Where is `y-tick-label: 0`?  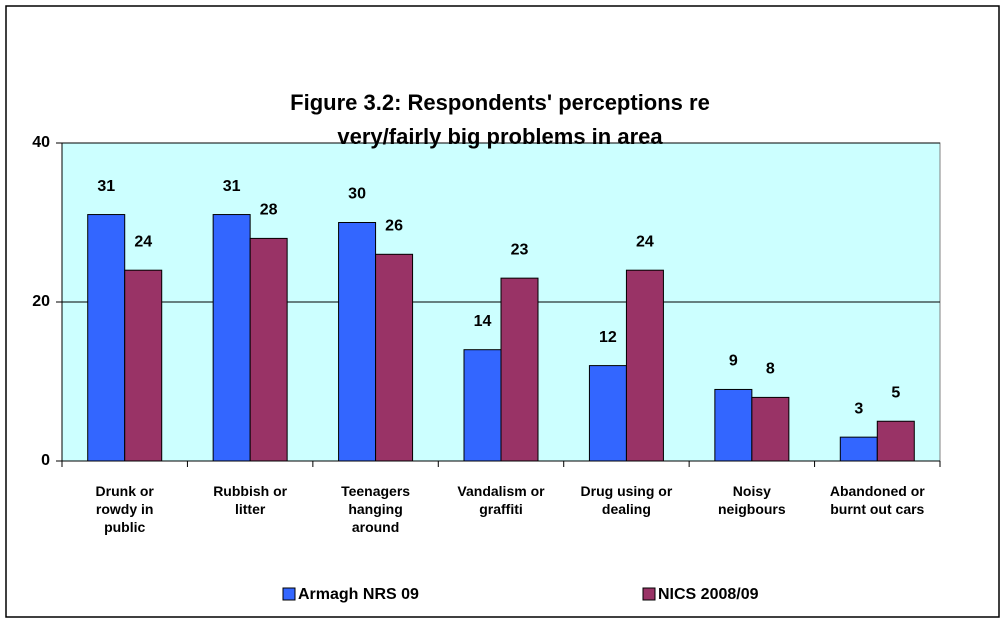 y-tick-label: 0 is located at coordinates (45, 460).